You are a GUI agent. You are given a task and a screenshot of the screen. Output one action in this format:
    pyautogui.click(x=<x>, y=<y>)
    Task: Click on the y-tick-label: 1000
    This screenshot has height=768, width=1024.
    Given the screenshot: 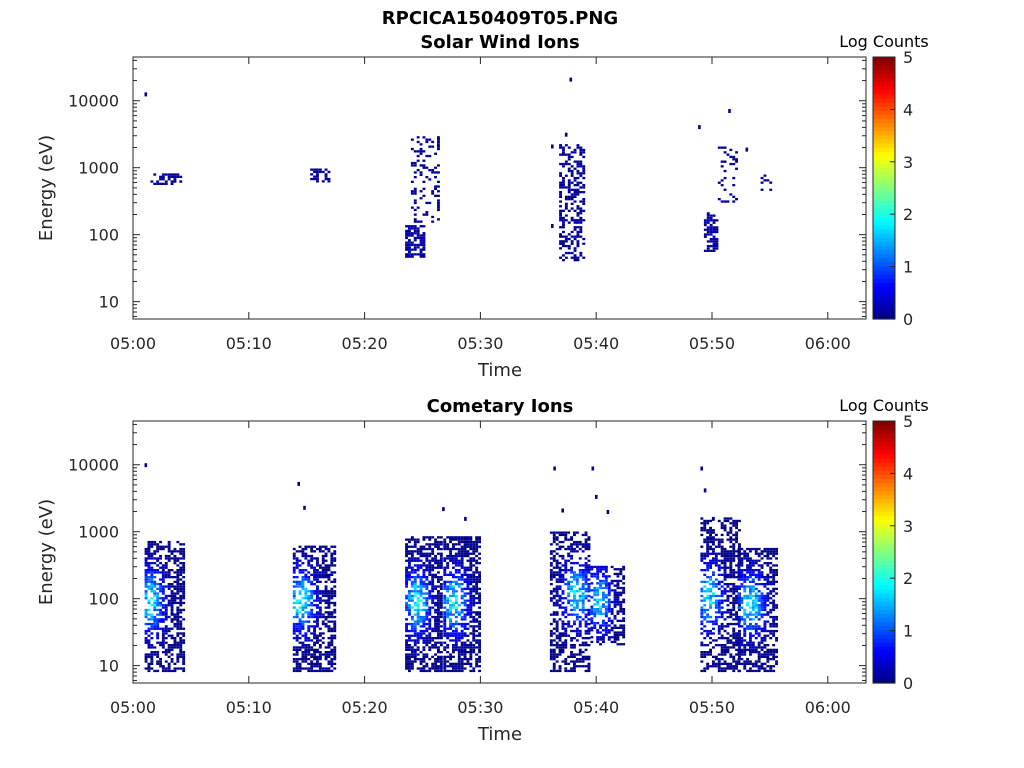 What is the action you would take?
    pyautogui.click(x=98, y=168)
    